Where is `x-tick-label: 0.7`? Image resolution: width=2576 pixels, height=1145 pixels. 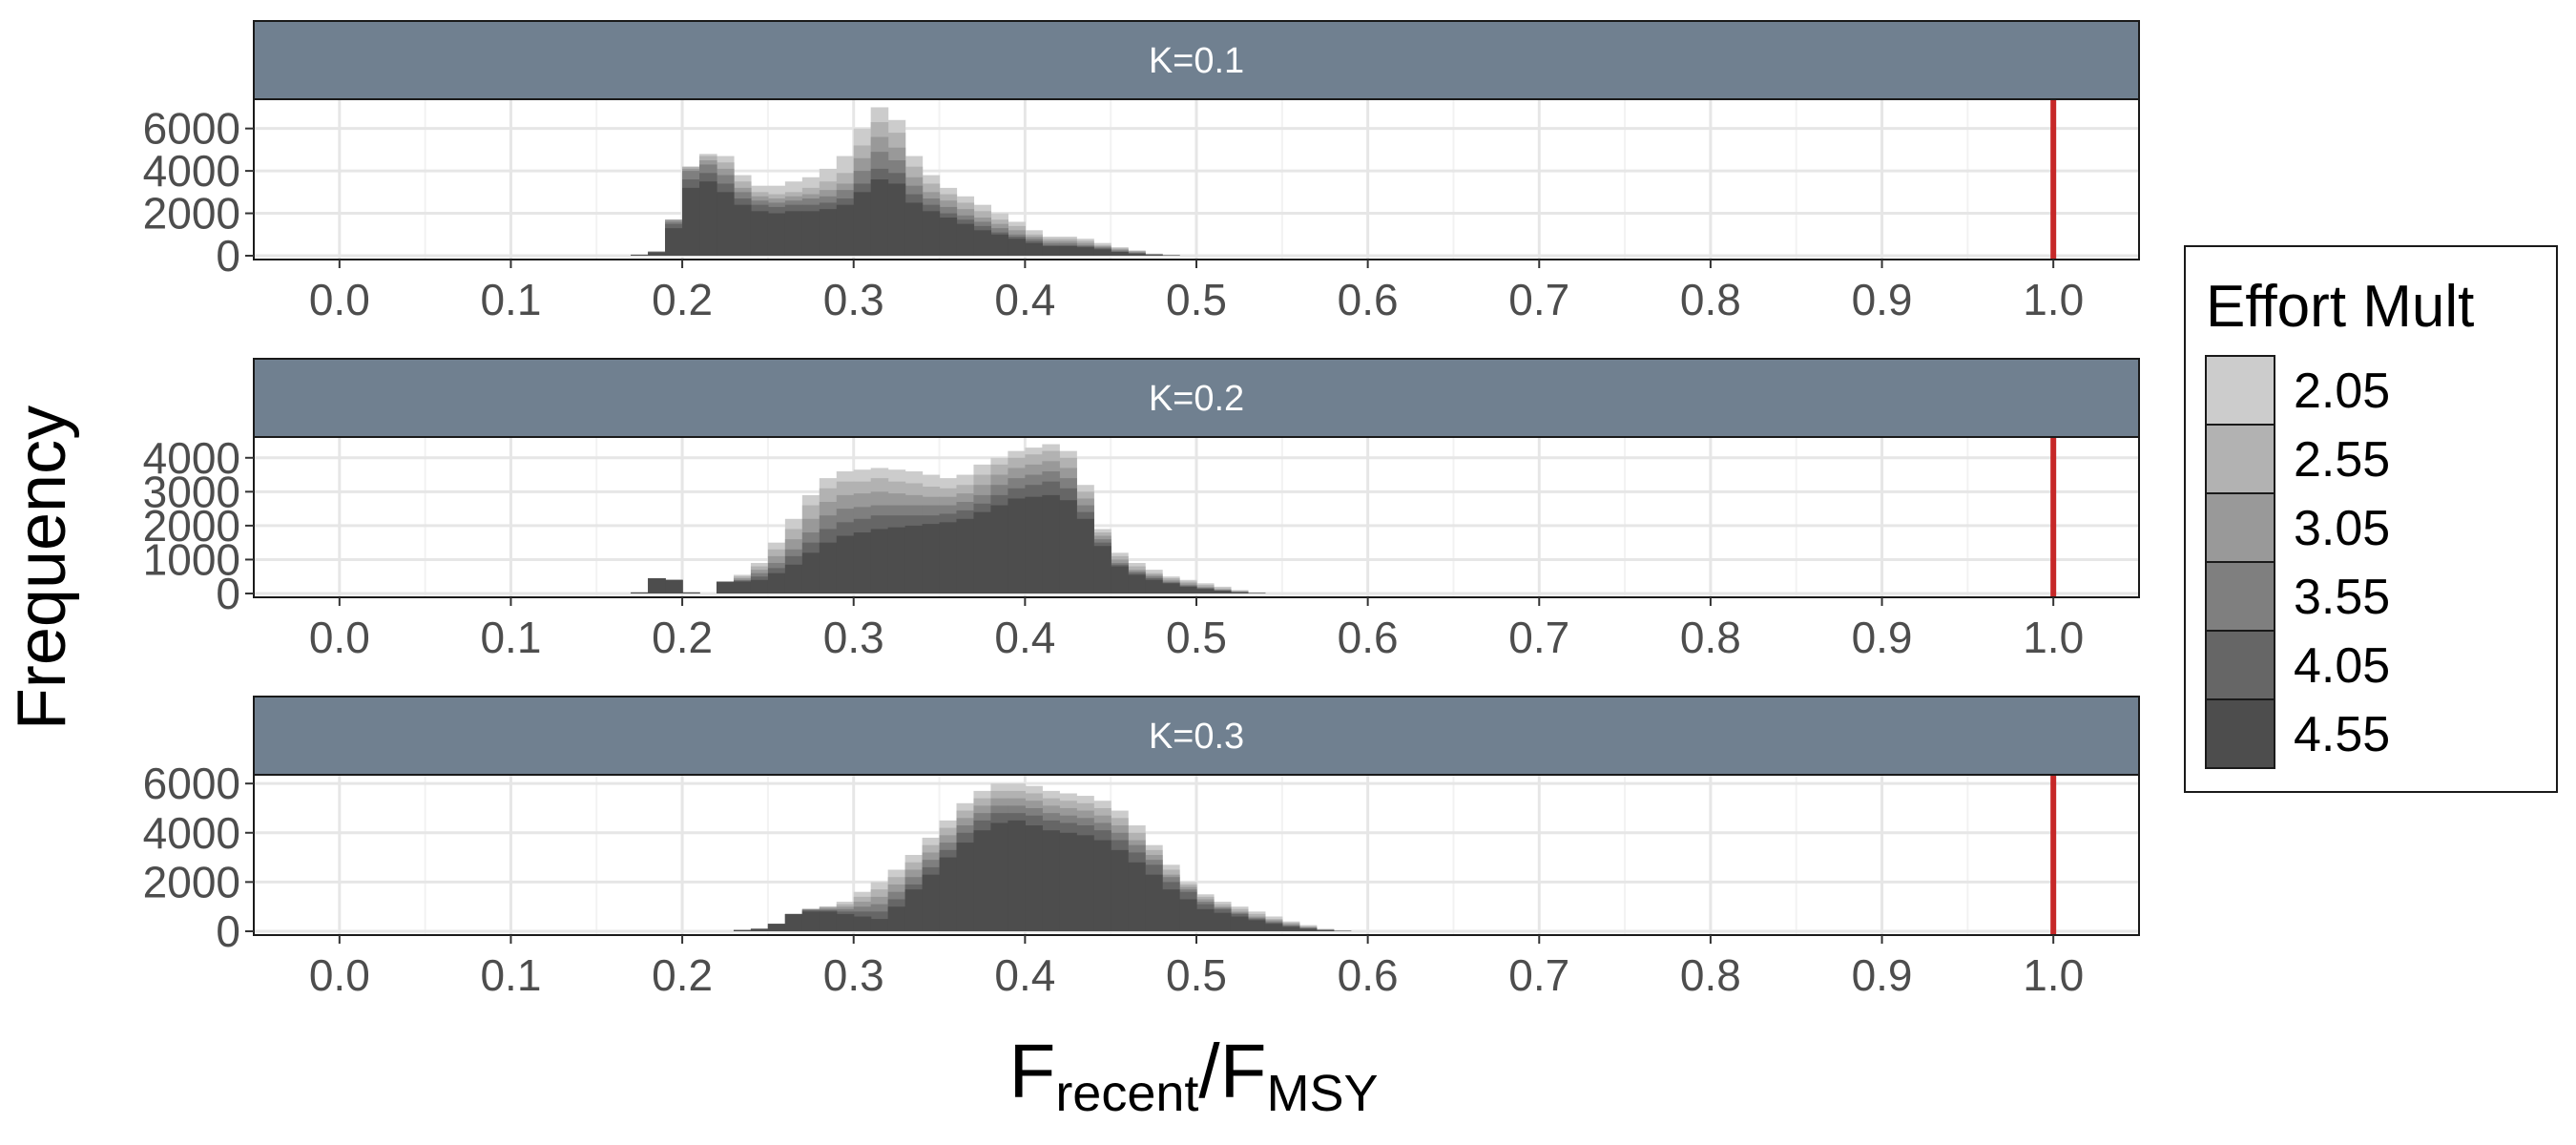 x-tick-label: 0.7 is located at coordinates (1538, 975).